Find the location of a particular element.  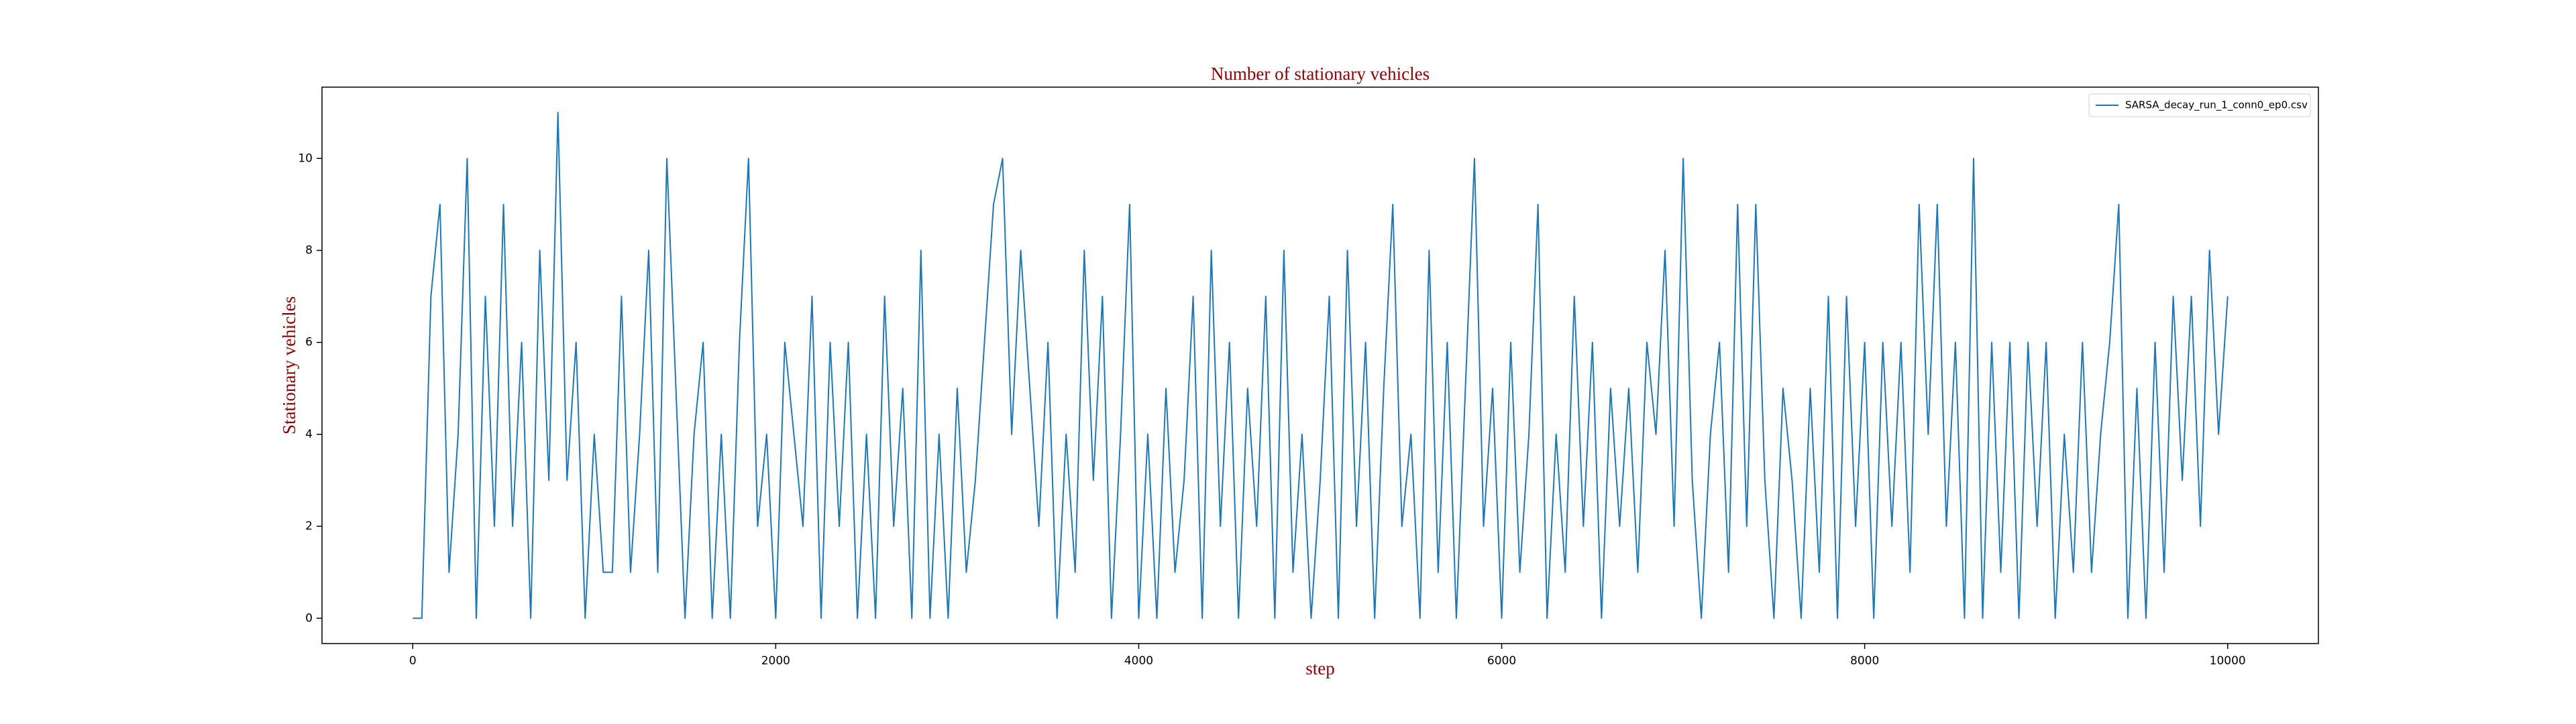

legend-box is located at coordinates (2199, 105).